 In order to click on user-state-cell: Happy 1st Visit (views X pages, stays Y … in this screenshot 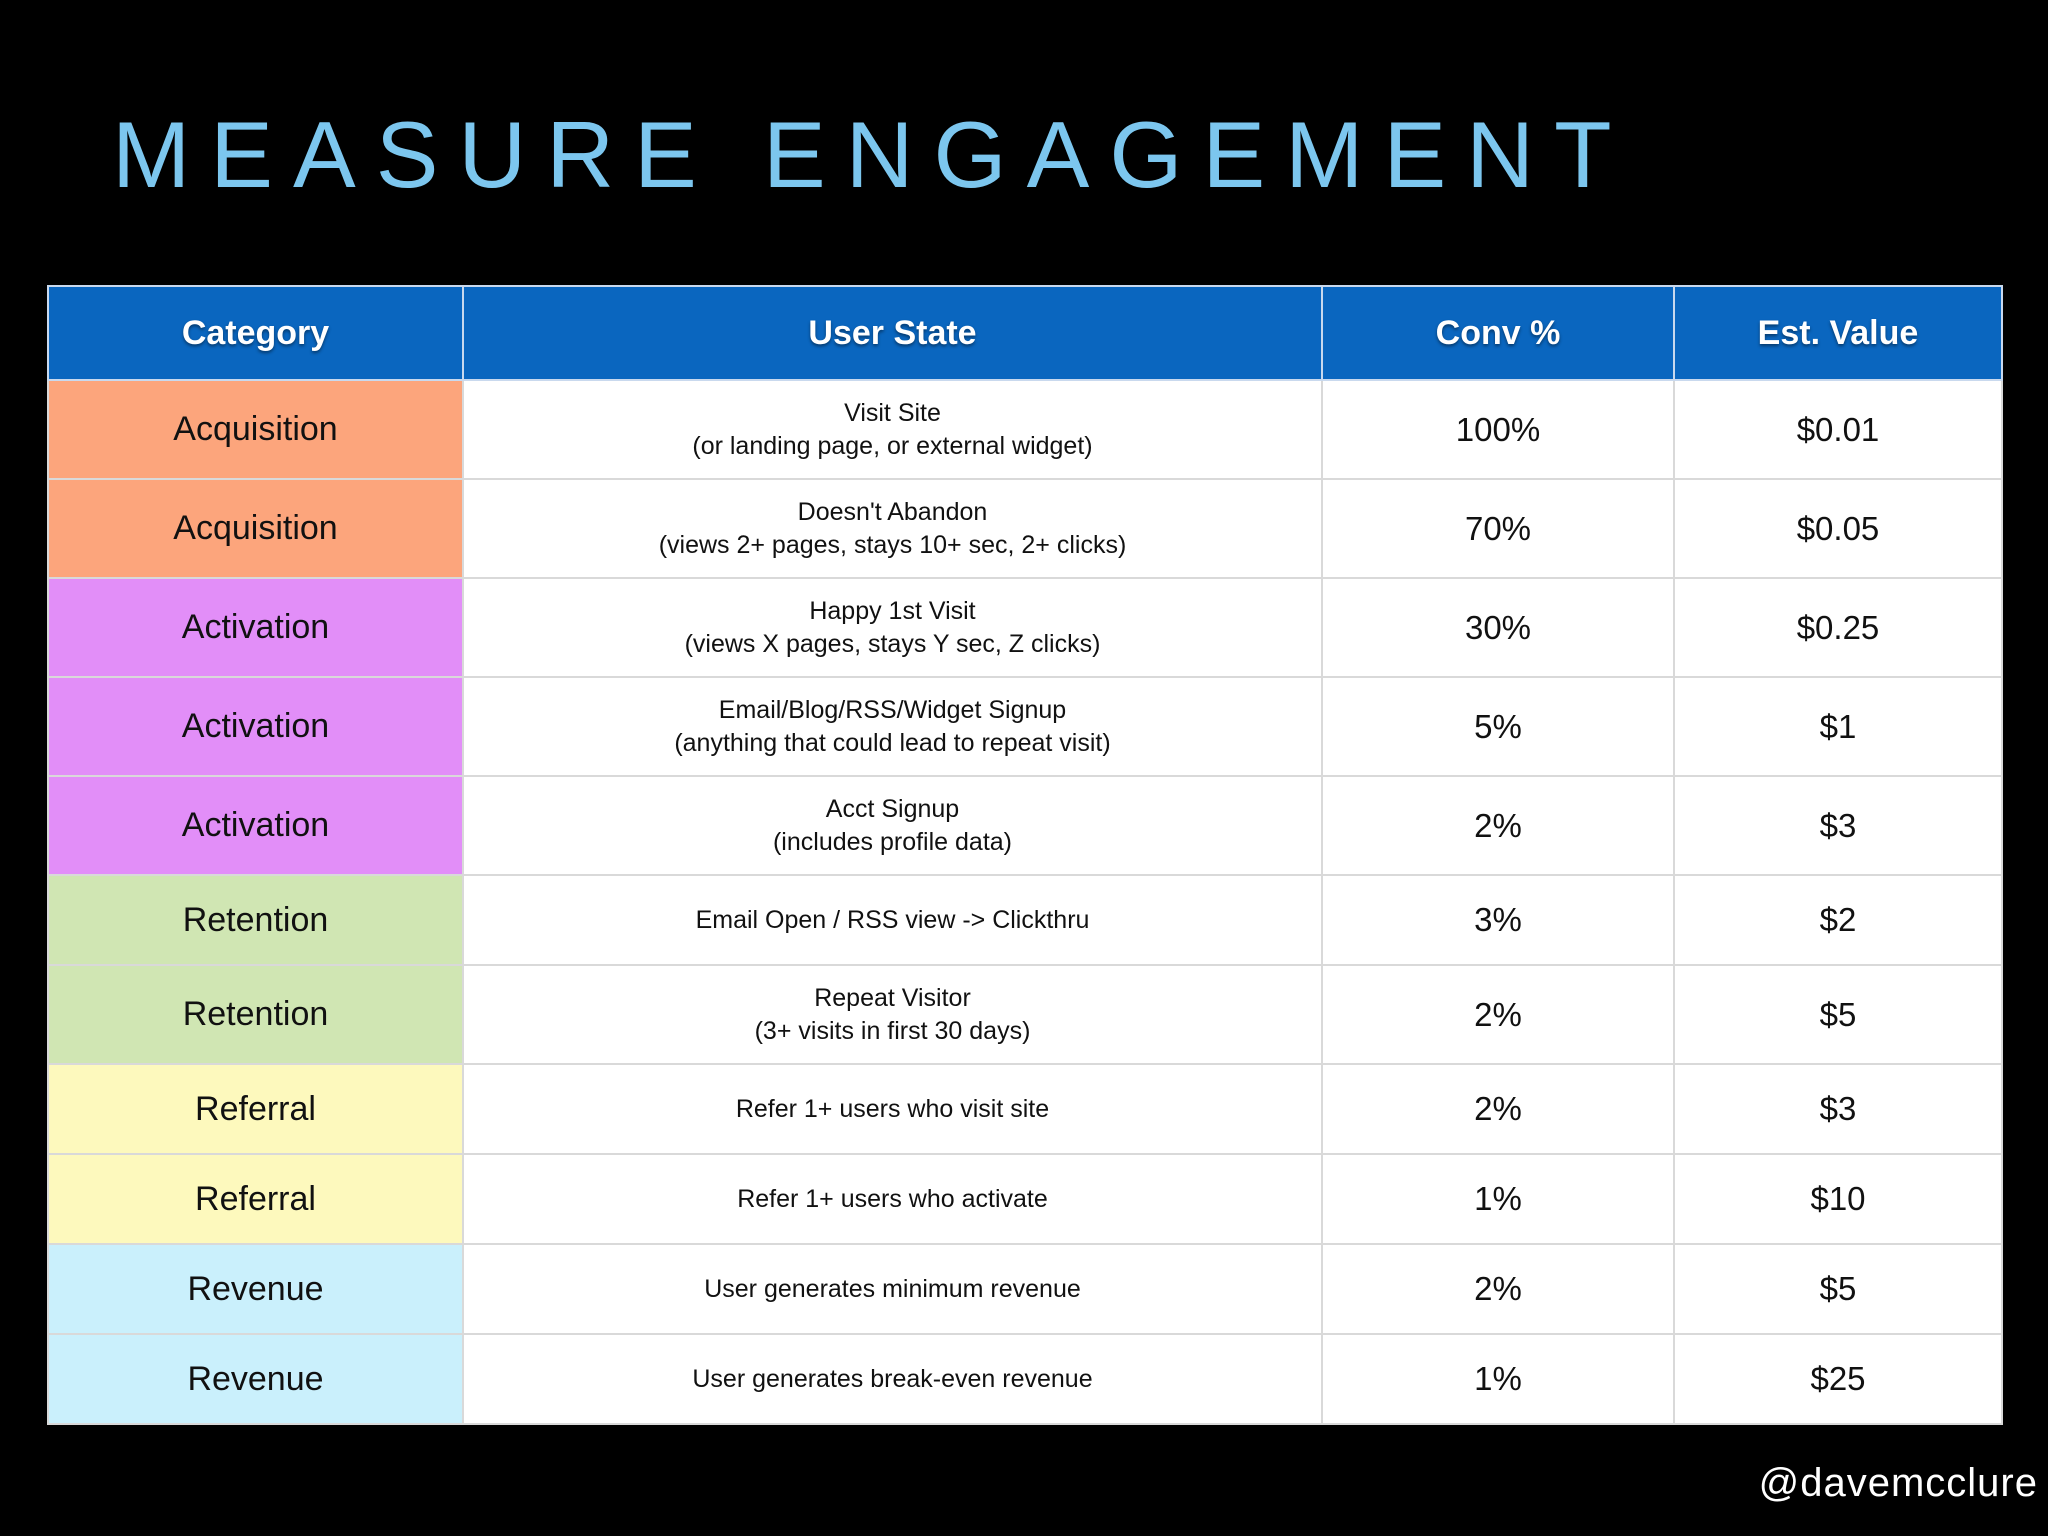, I will do `click(892, 627)`.